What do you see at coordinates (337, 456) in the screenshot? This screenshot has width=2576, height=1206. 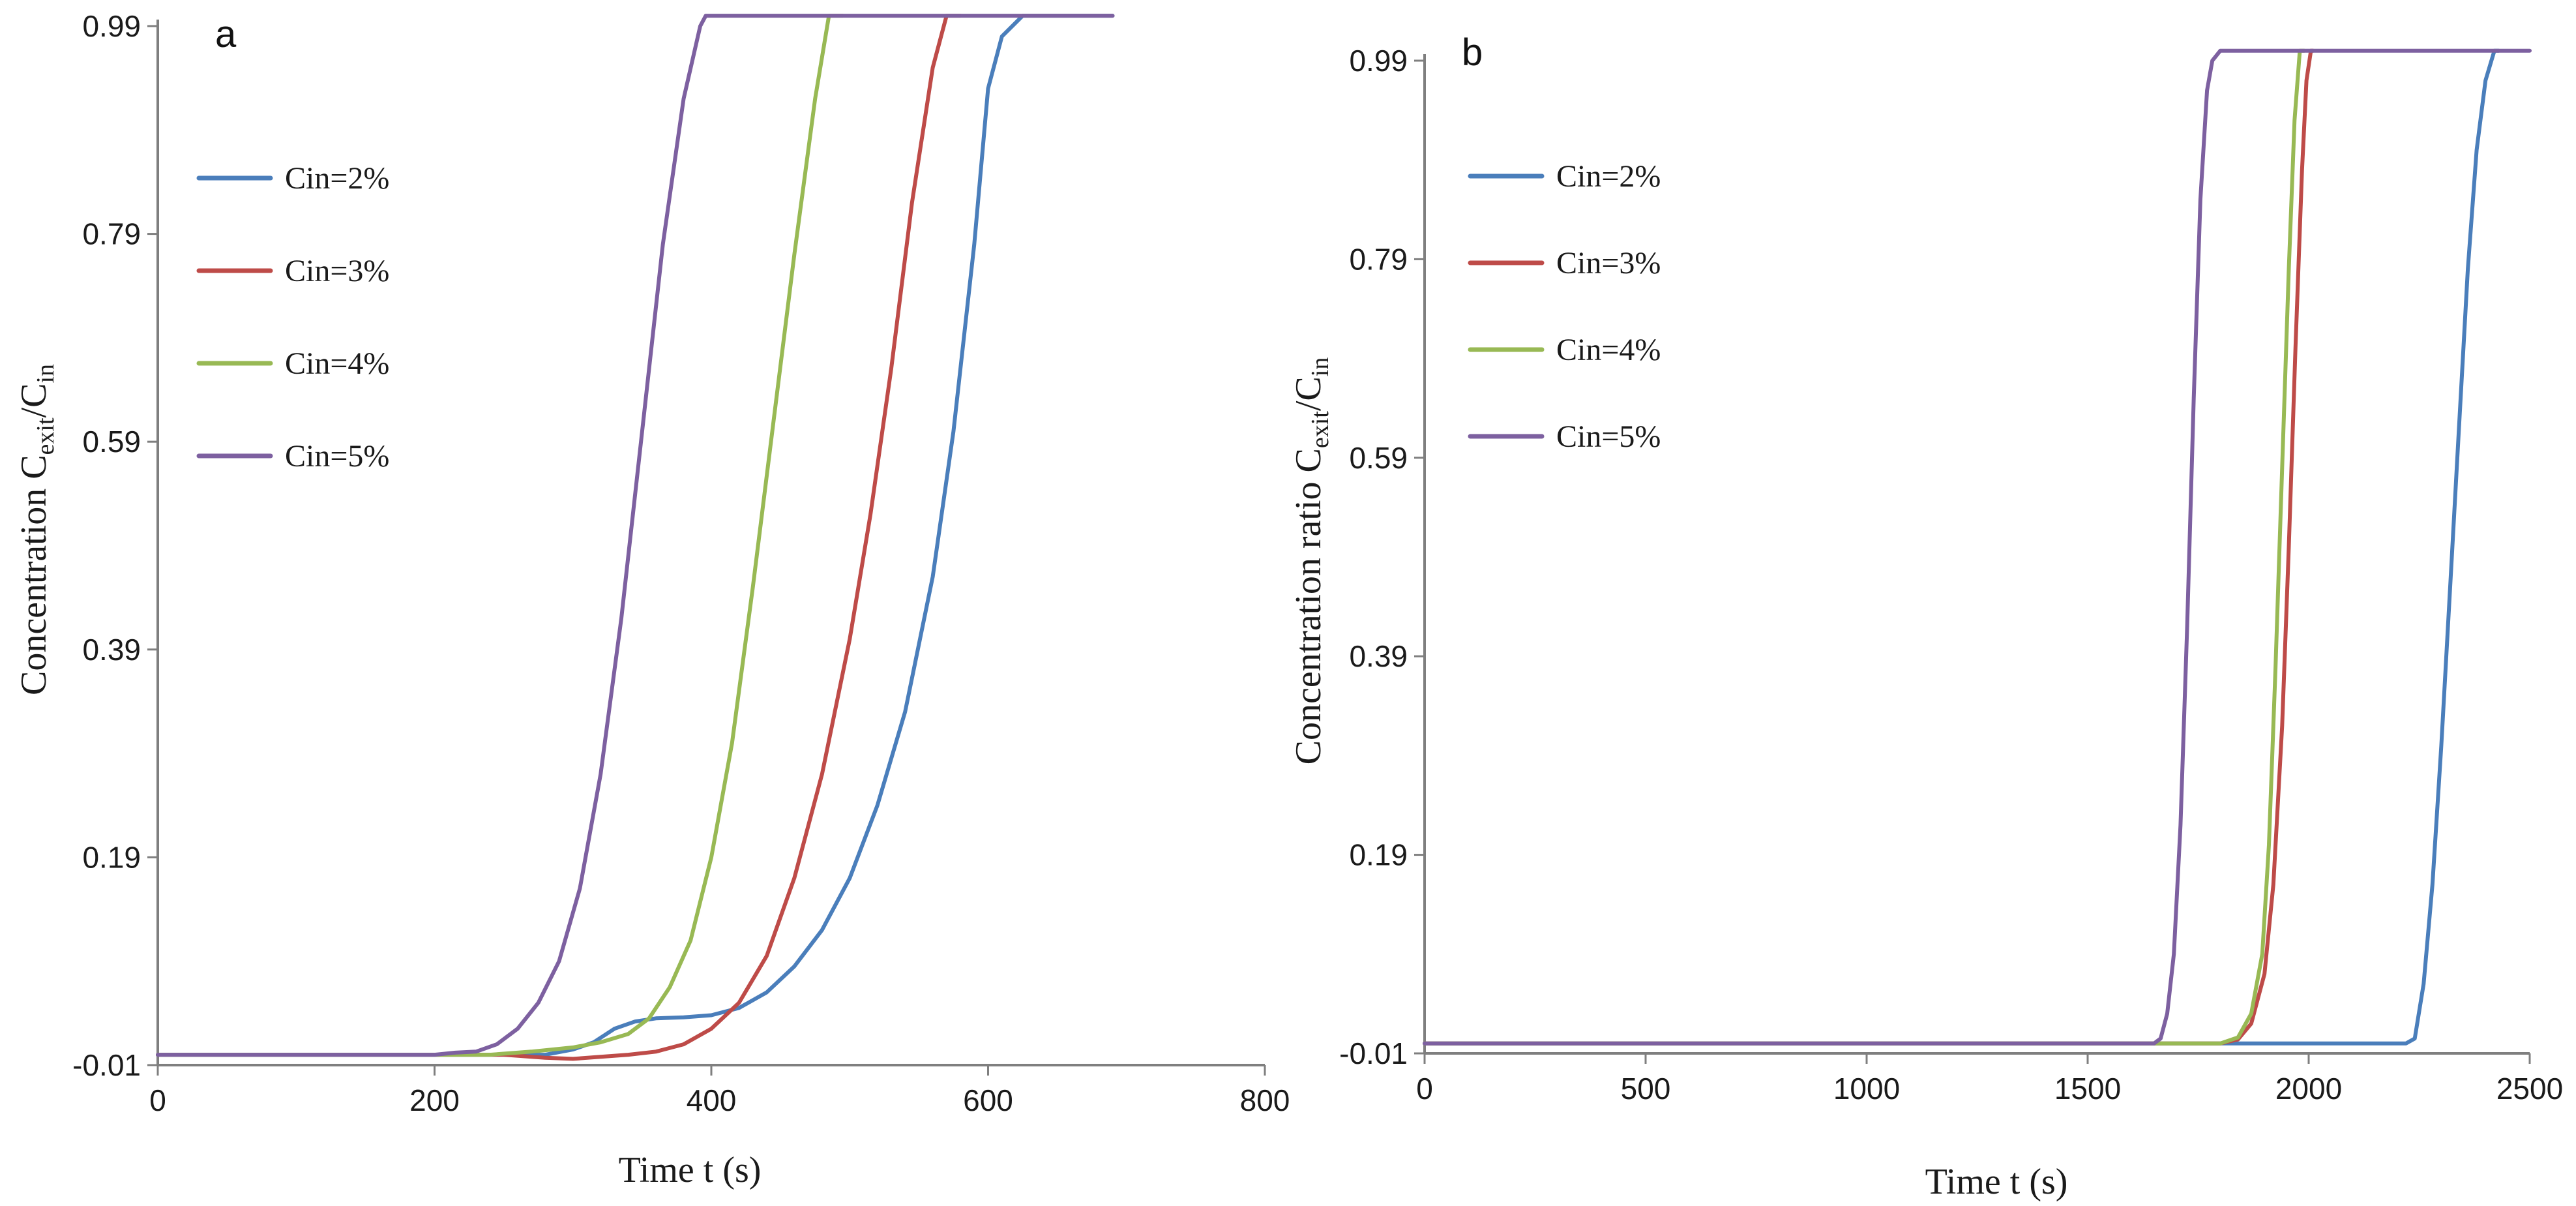 I see `panel-a-legend-label-4: Cin=5%` at bounding box center [337, 456].